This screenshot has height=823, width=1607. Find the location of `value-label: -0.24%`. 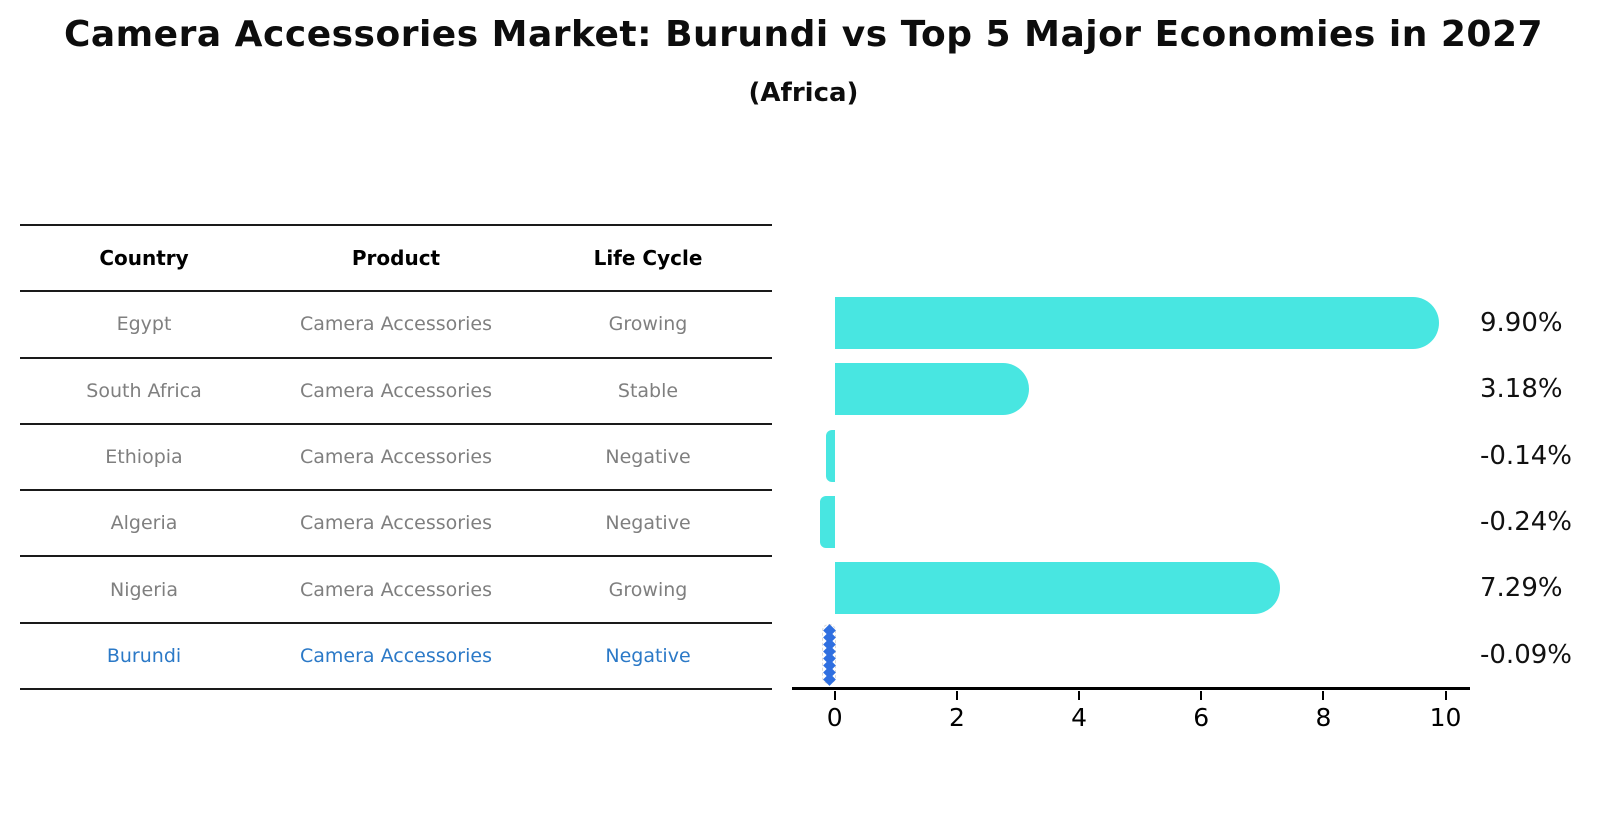

value-label: -0.24% is located at coordinates (1526, 522).